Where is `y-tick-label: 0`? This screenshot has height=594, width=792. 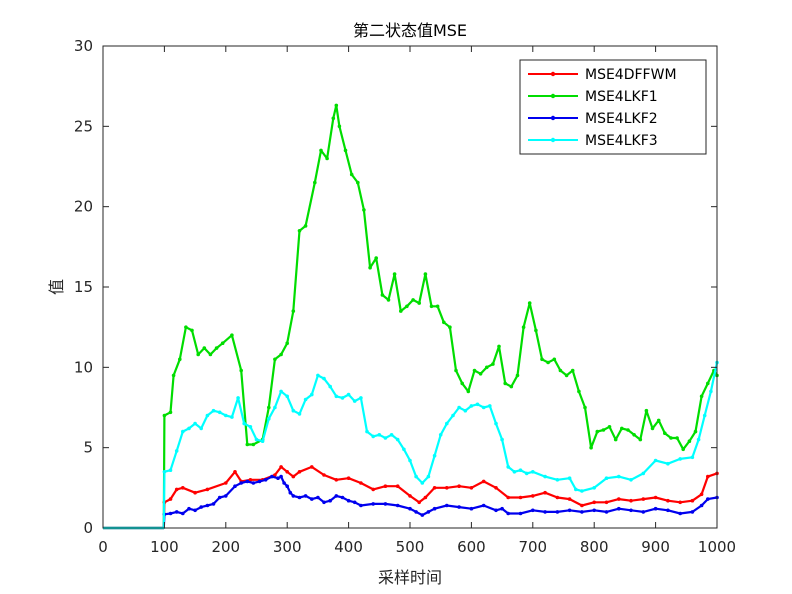
y-tick-label: 0 is located at coordinates (88, 528).